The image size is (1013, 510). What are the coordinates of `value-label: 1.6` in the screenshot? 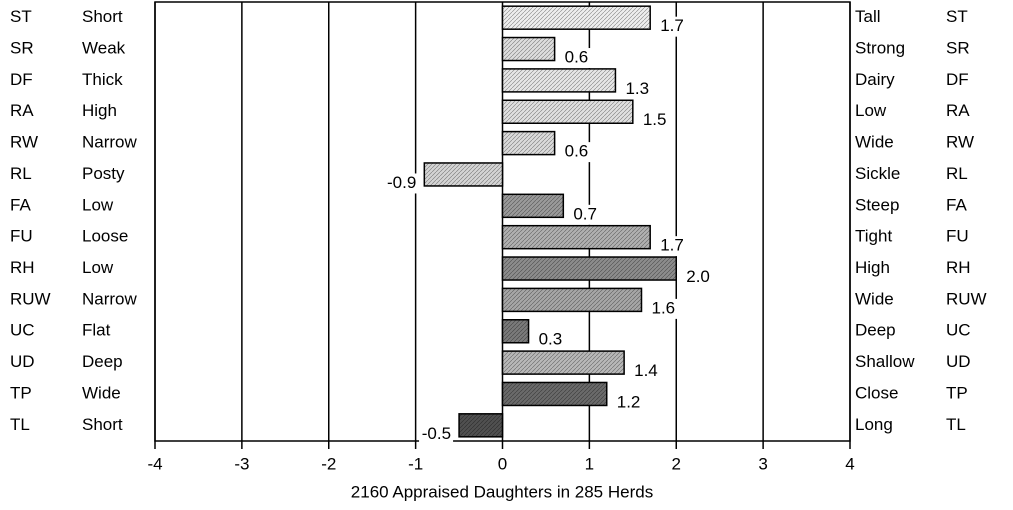 It's located at (664, 307).